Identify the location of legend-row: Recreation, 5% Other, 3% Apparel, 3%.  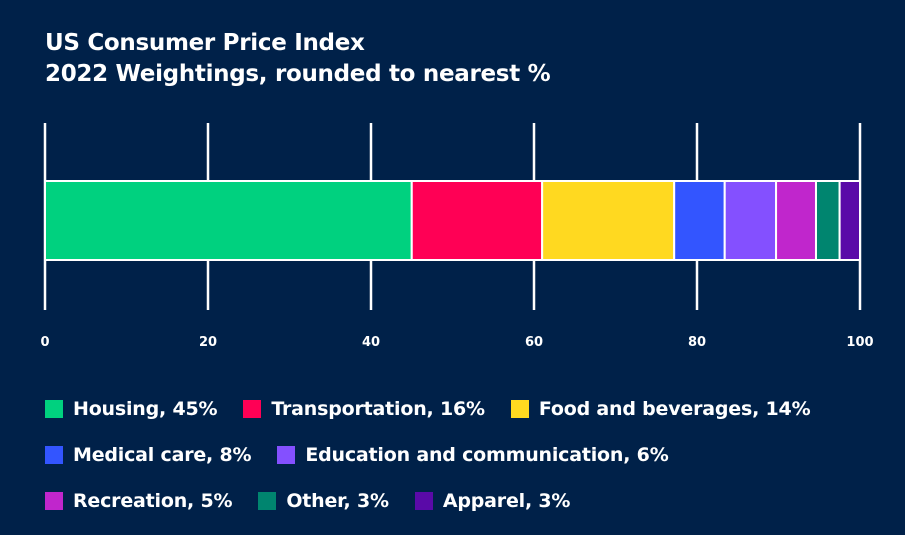
(465, 501).